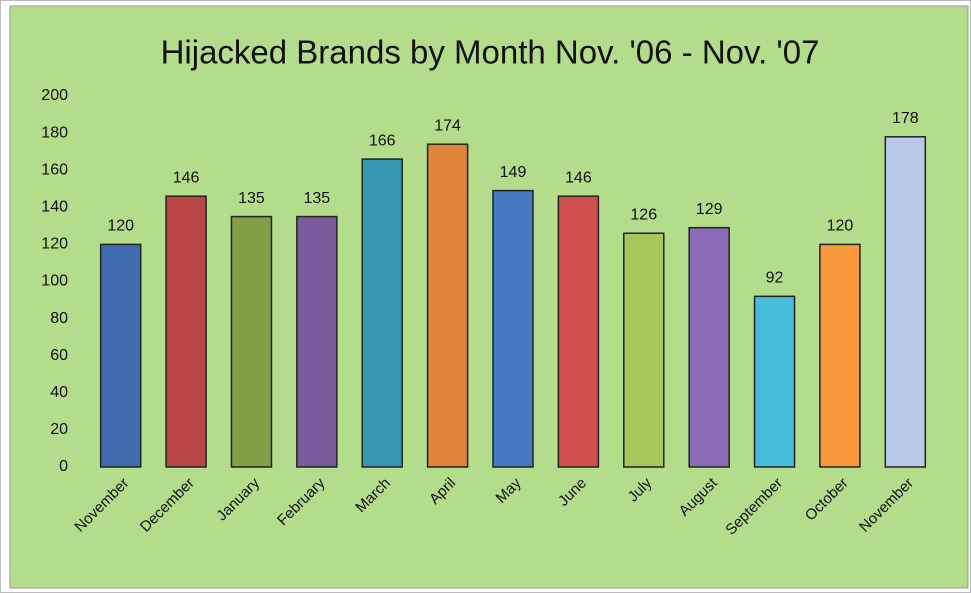 The image size is (971, 593). I want to click on y-tick-label: 40, so click(59, 392).